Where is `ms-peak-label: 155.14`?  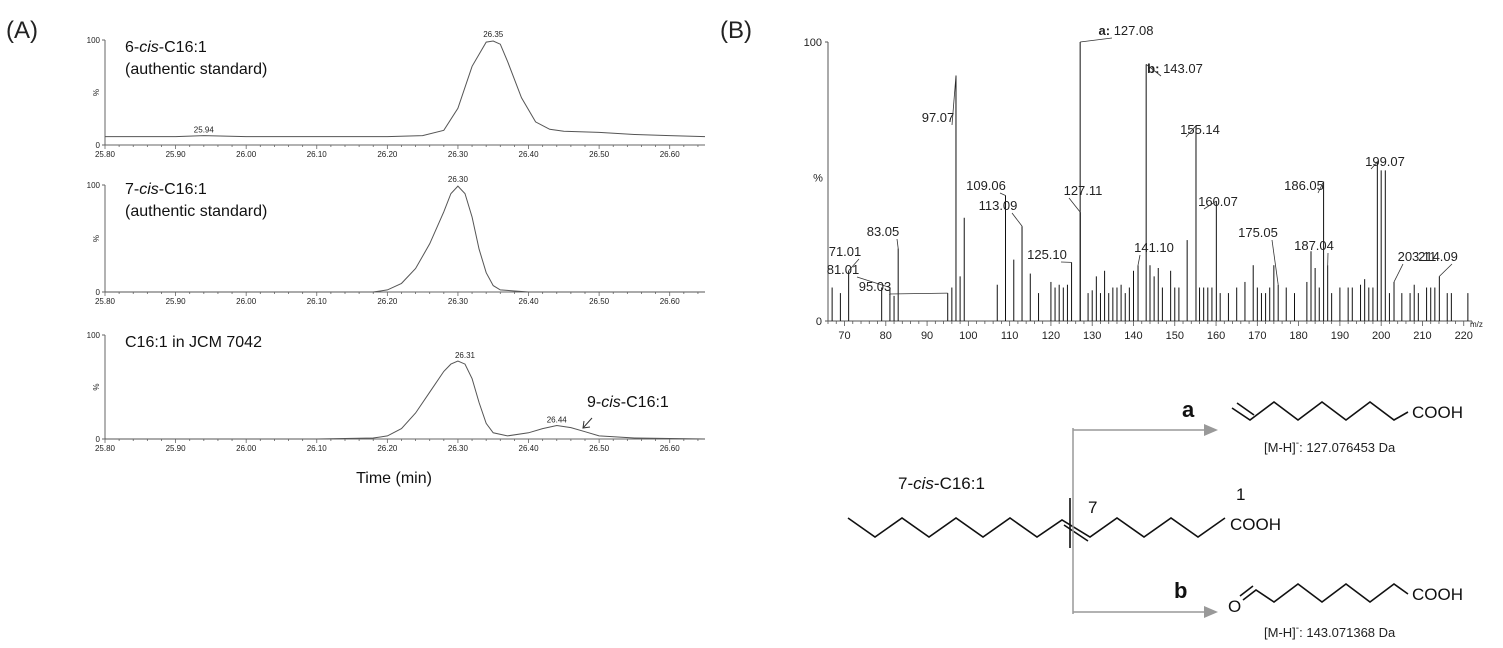
ms-peak-label: 155.14 is located at coordinates (1200, 129).